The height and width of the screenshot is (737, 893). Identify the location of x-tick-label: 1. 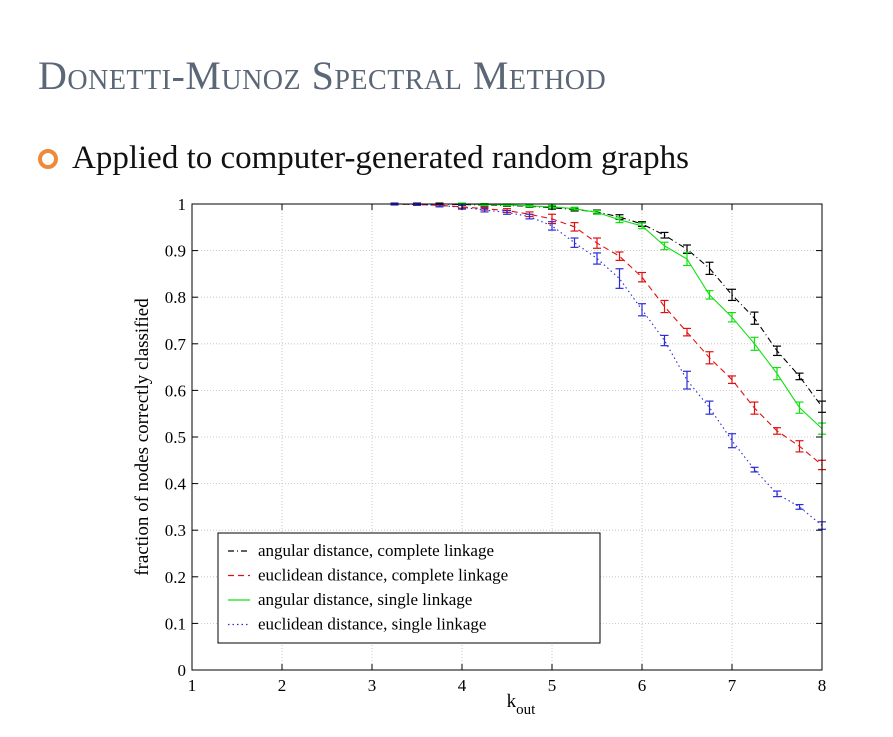
(192, 685).